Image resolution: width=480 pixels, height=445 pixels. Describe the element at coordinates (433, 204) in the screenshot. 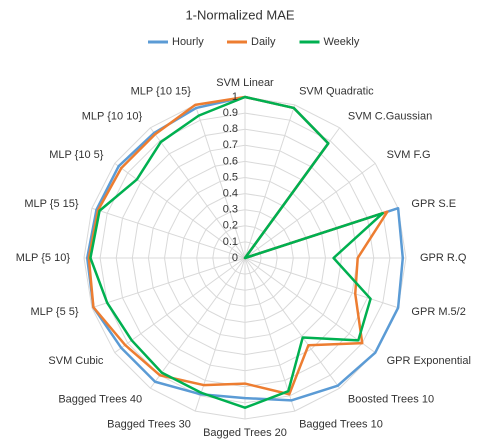

I see `category-label: GPR S.E` at that location.